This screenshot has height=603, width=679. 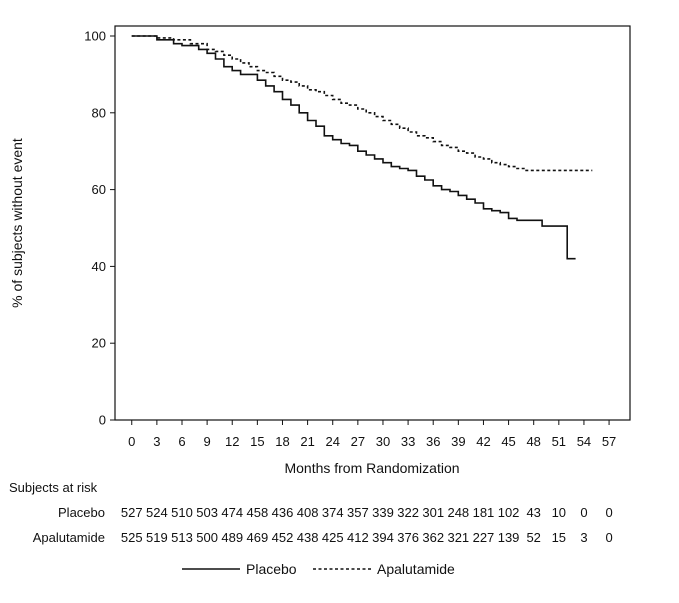 I want to click on y-tick-label: 100, so click(x=95, y=36).